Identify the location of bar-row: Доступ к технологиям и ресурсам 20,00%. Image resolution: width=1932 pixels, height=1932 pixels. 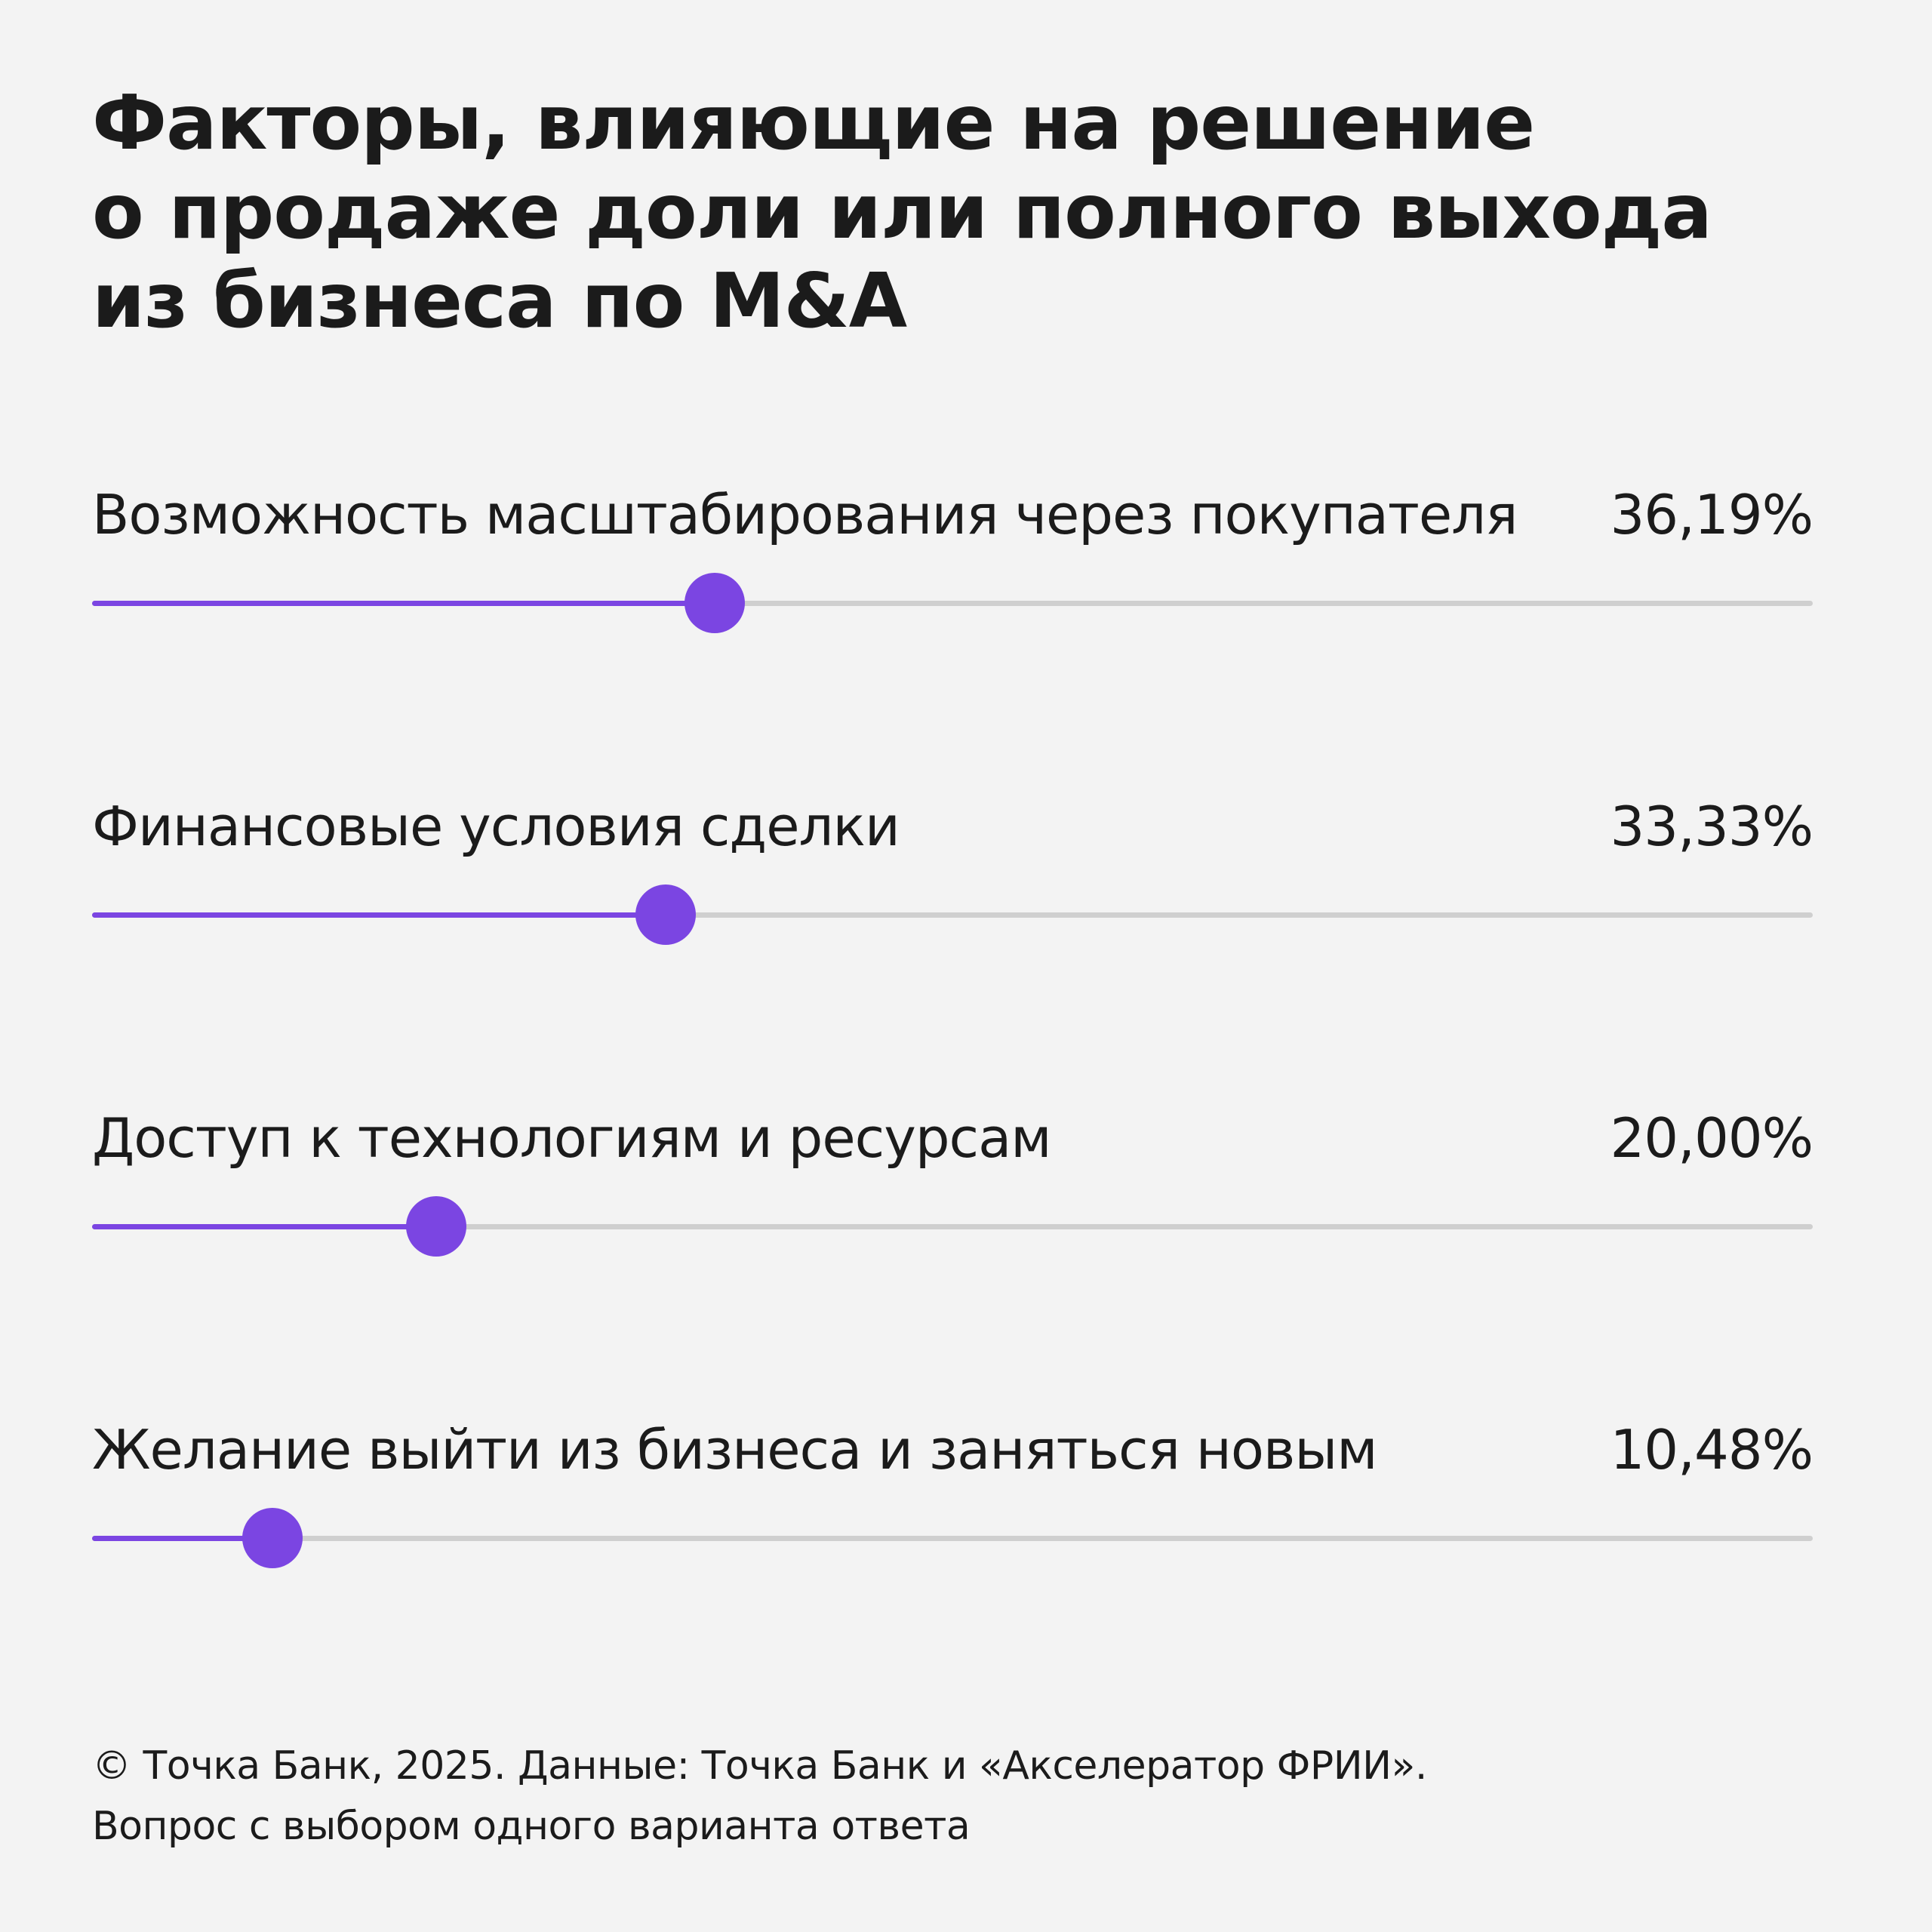
(953, 1262).